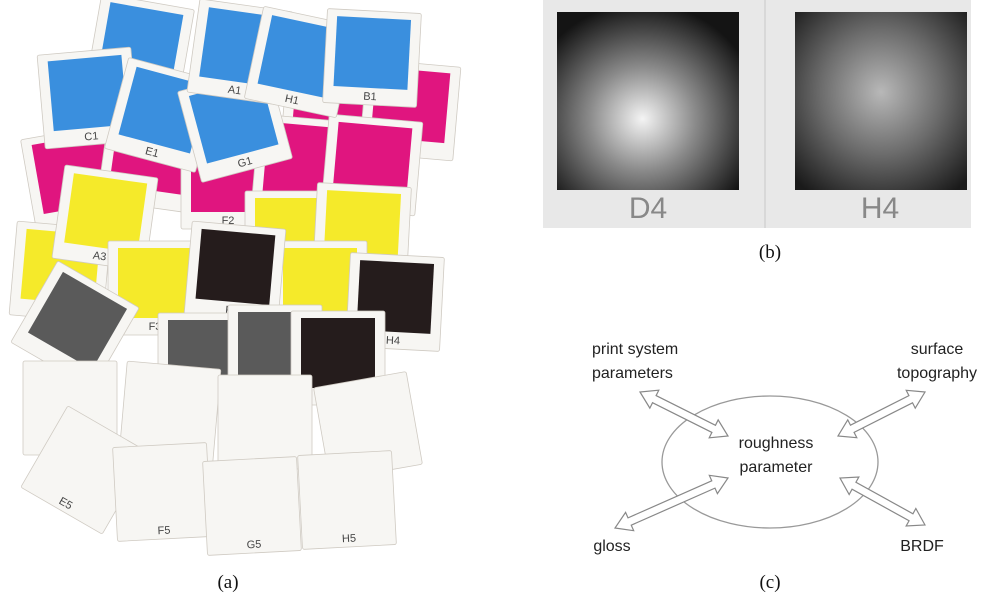 The image size is (990, 600). What do you see at coordinates (769, 582) in the screenshot?
I see `caption-c: (c)` at bounding box center [769, 582].